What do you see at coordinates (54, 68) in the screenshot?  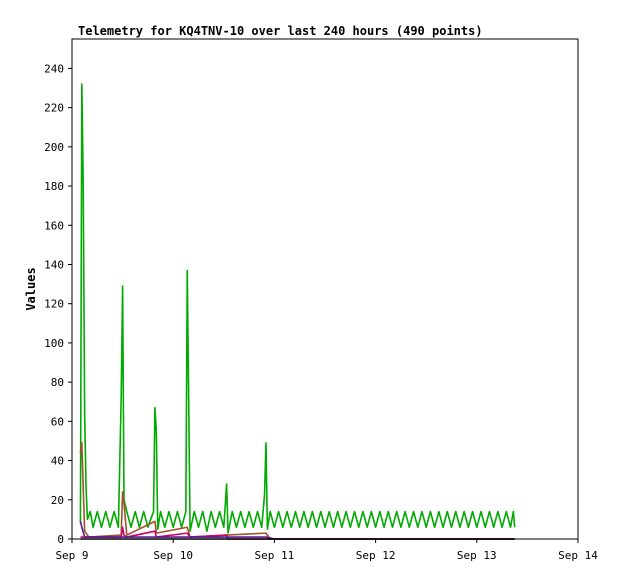 I see `y-tick-label: 240` at bounding box center [54, 68].